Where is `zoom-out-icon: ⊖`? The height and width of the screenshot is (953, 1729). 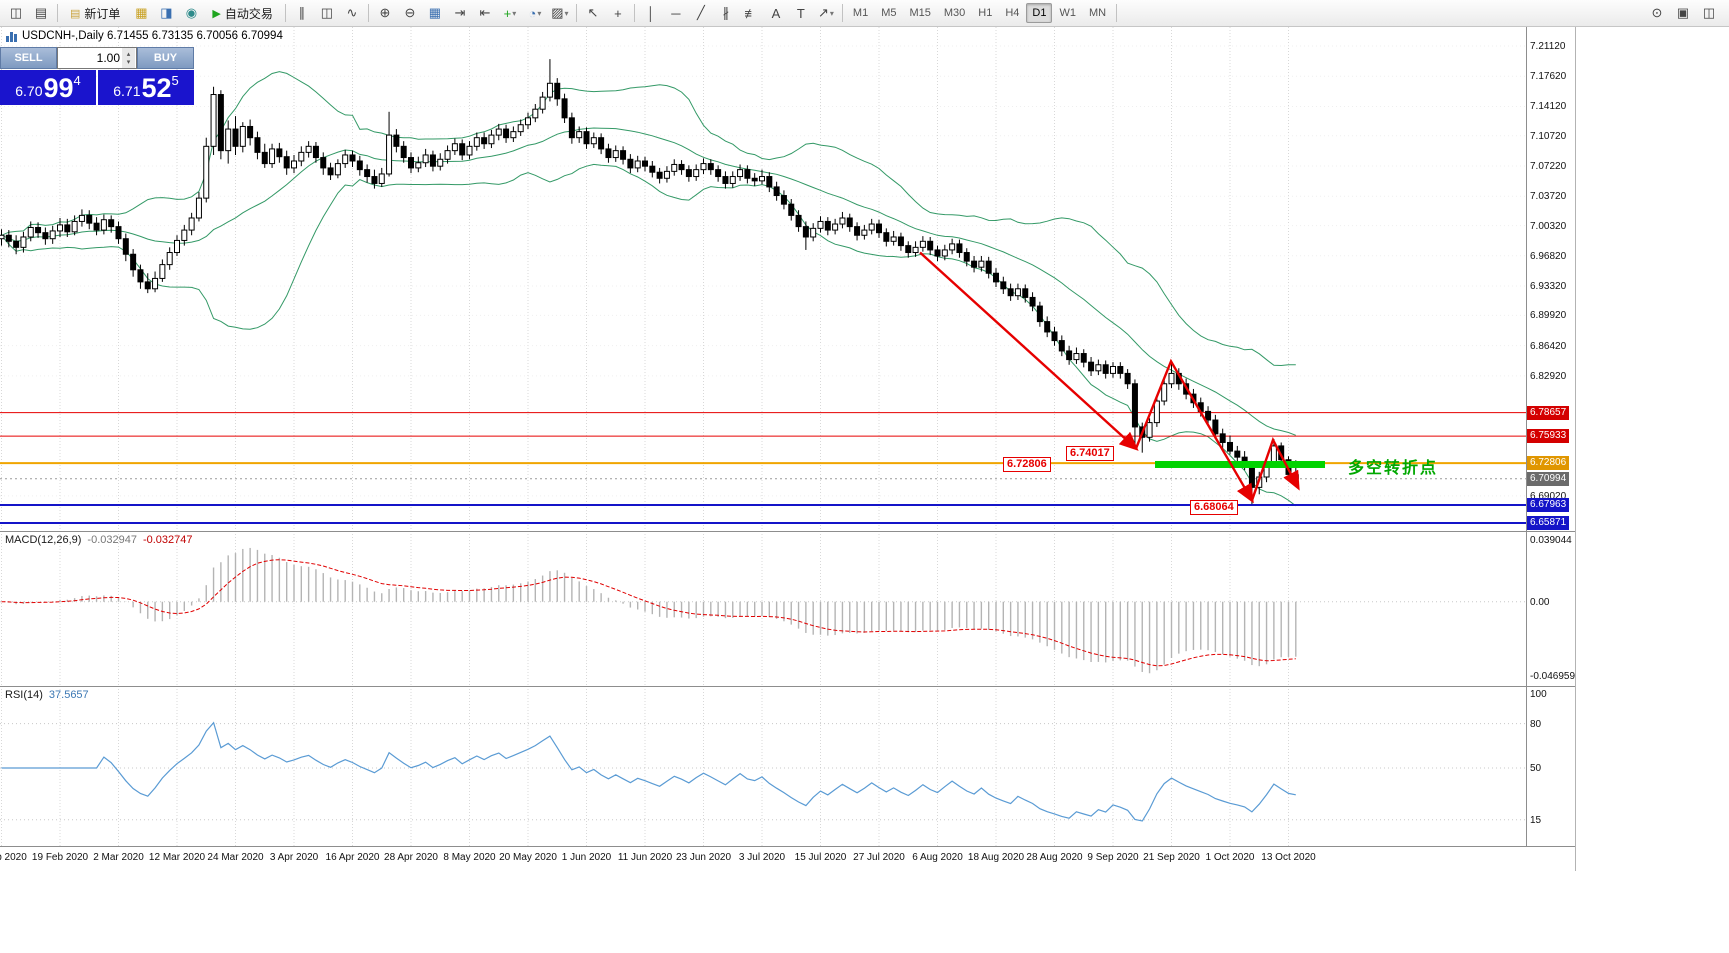 zoom-out-icon: ⊖ is located at coordinates (410, 12).